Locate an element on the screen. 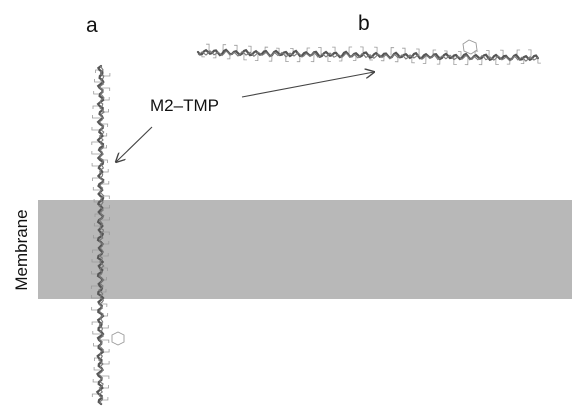 The width and height of the screenshot is (572, 410). helix-b-backbone-strand is located at coordinates (368, 56).